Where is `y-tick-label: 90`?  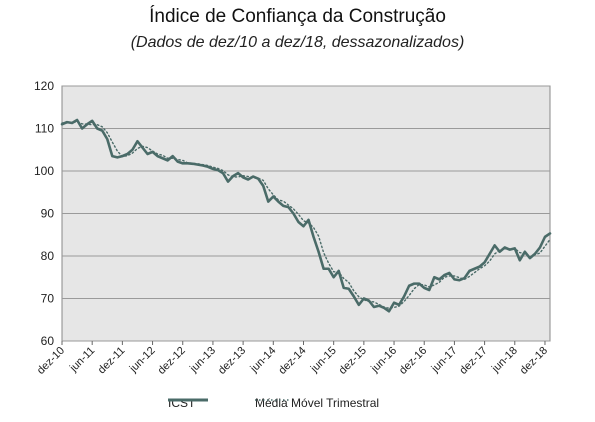 y-tick-label: 90 is located at coordinates (48, 214).